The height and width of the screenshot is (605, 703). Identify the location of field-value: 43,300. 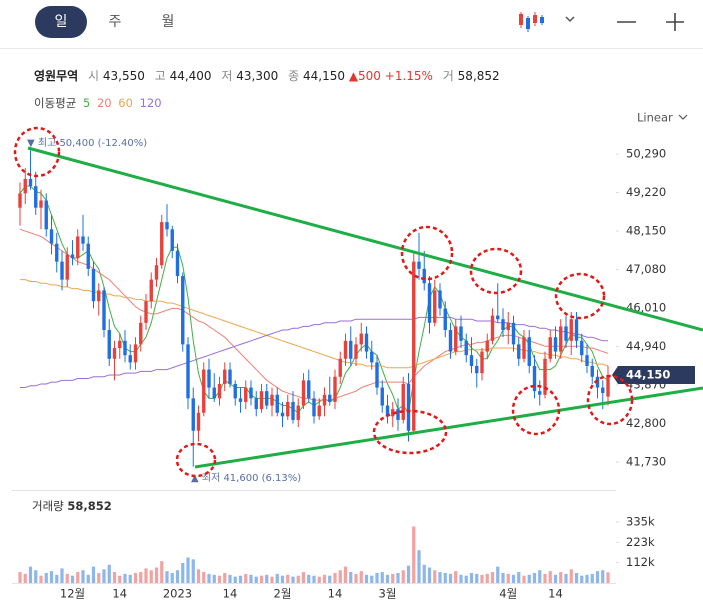
(257, 76).